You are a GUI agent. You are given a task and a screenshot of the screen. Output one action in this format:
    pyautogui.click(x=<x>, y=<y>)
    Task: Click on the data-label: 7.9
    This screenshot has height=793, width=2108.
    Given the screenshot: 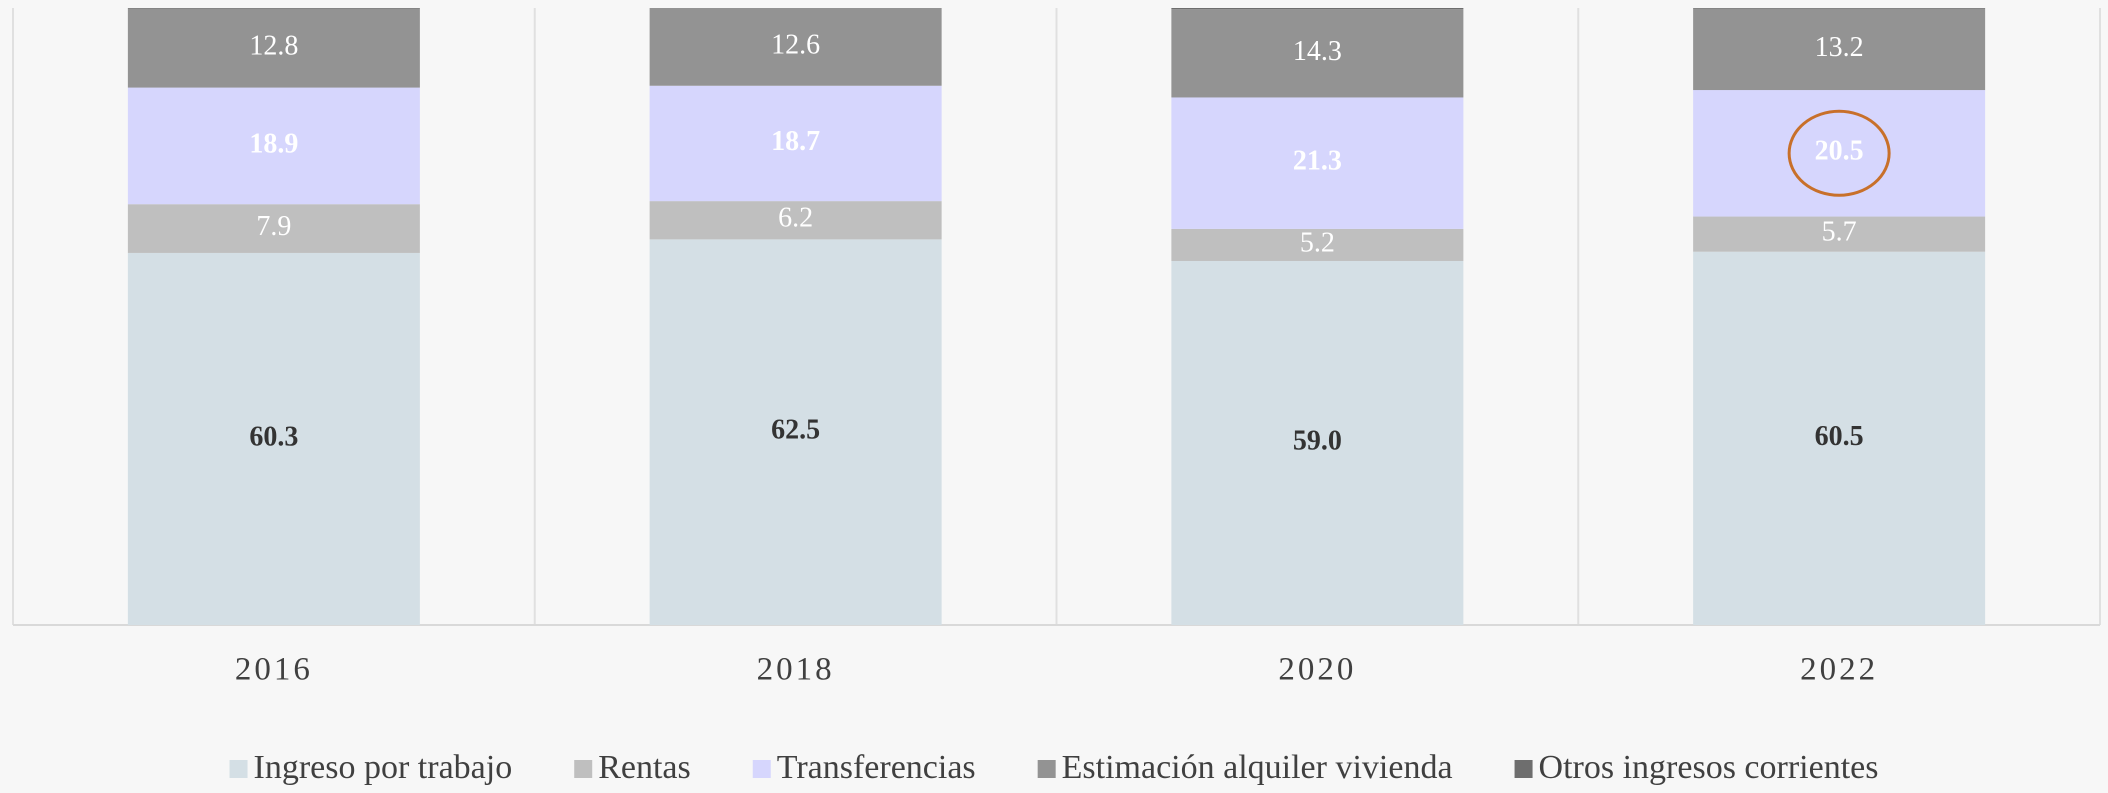 What is the action you would take?
    pyautogui.click(x=273, y=226)
    